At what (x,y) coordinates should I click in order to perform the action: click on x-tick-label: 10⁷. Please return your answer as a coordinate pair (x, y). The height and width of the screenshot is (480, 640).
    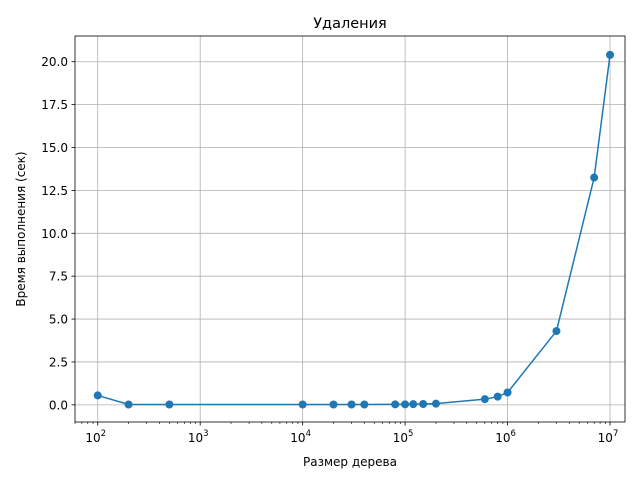
    Looking at the image, I should click on (608, 437).